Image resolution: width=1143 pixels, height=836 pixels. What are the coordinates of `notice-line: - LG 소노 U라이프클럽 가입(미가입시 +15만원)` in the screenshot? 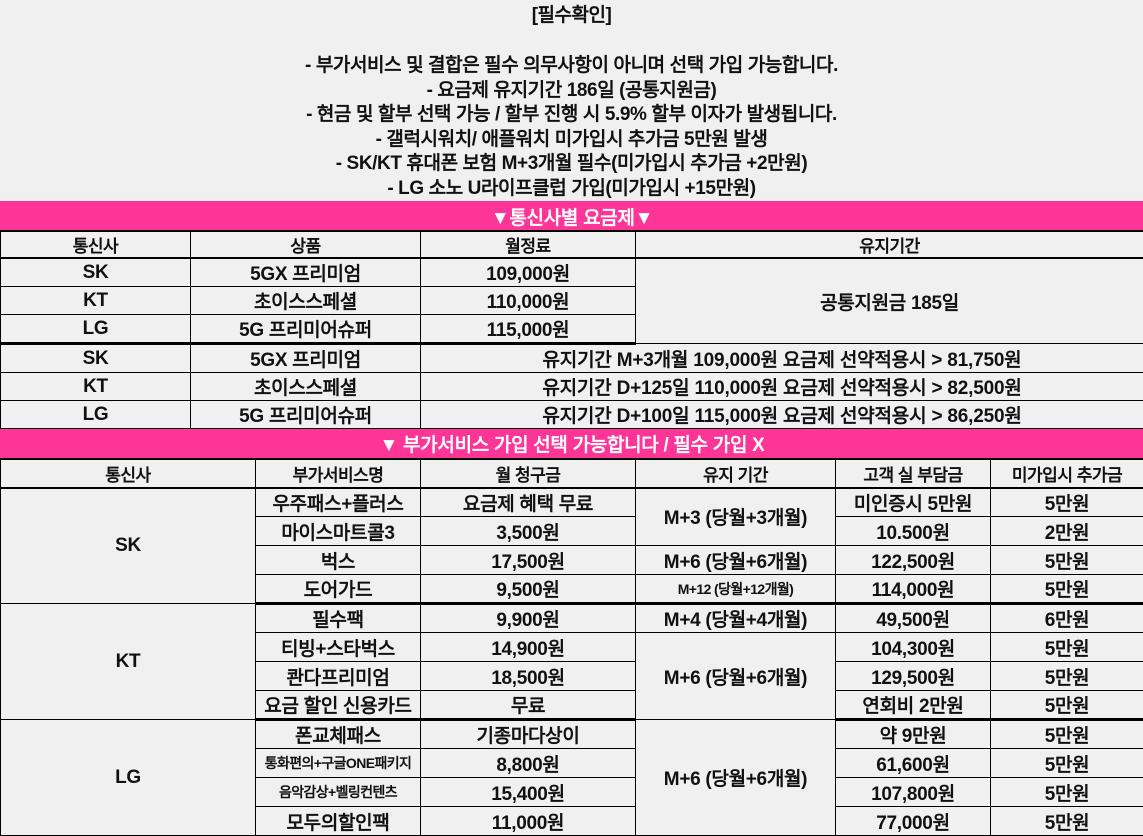 It's located at (571, 189).